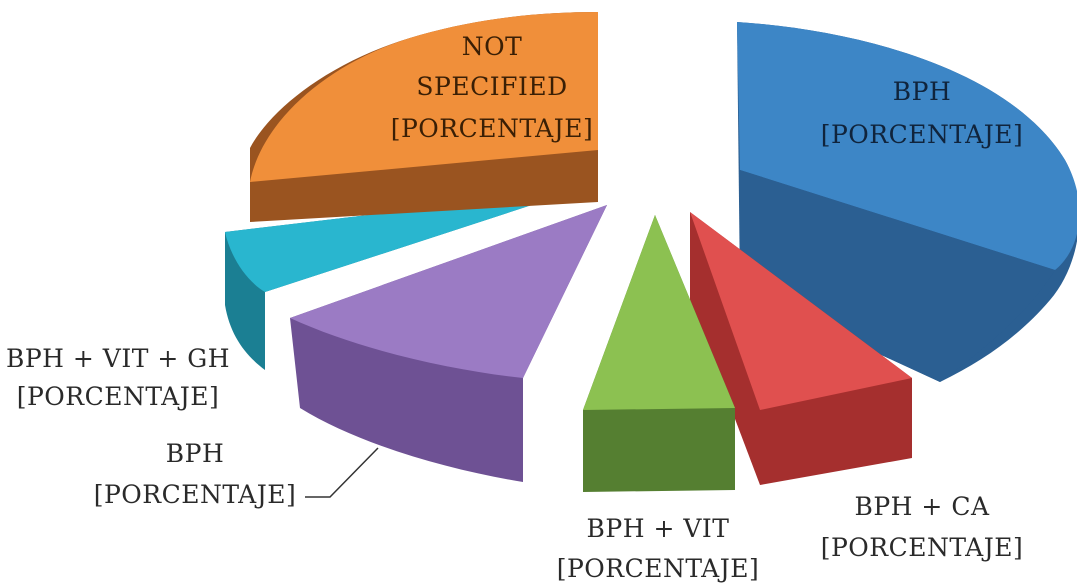  Describe the element at coordinates (195, 474) in the screenshot. I see `slice-label-bph-secondary: BPH [PORCENTAJE]` at that location.